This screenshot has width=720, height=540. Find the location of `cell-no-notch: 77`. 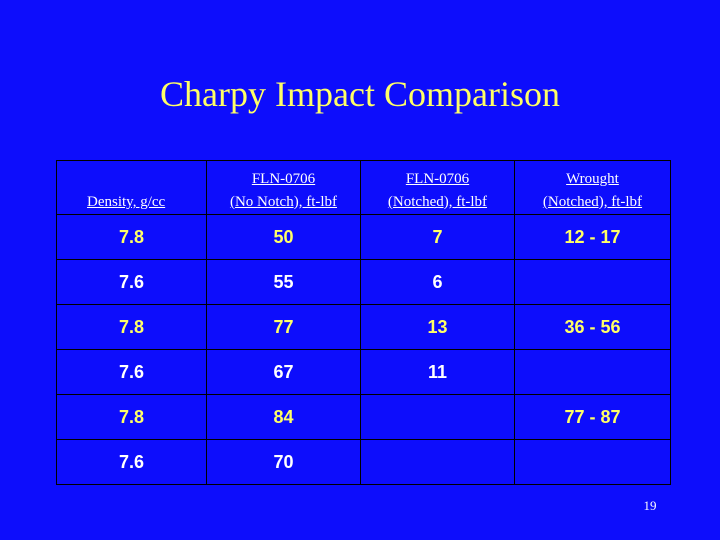

cell-no-notch: 77 is located at coordinates (283, 327).